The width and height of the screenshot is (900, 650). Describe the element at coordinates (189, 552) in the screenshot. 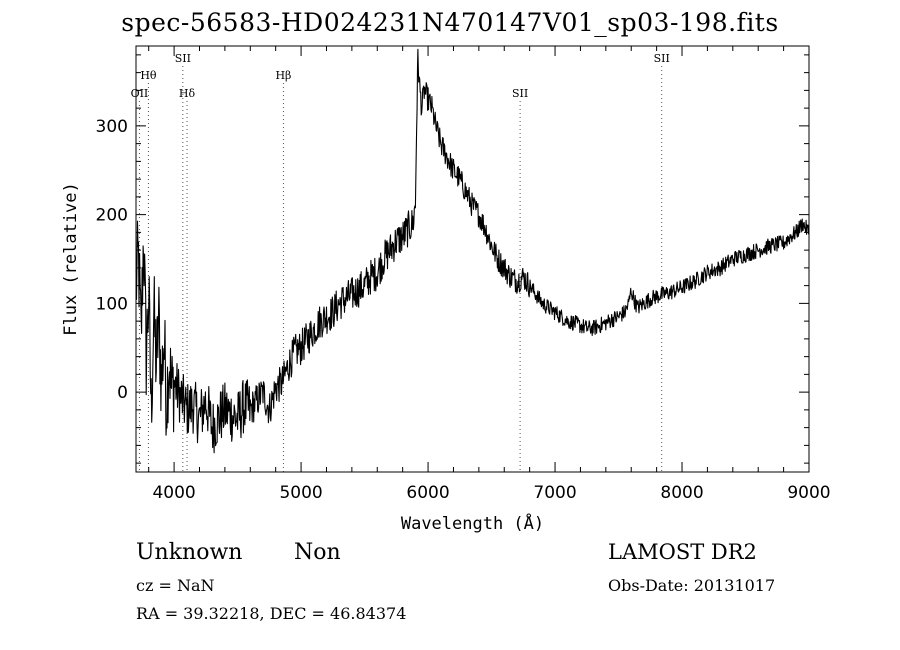

I see `object-class: Unknown` at that location.